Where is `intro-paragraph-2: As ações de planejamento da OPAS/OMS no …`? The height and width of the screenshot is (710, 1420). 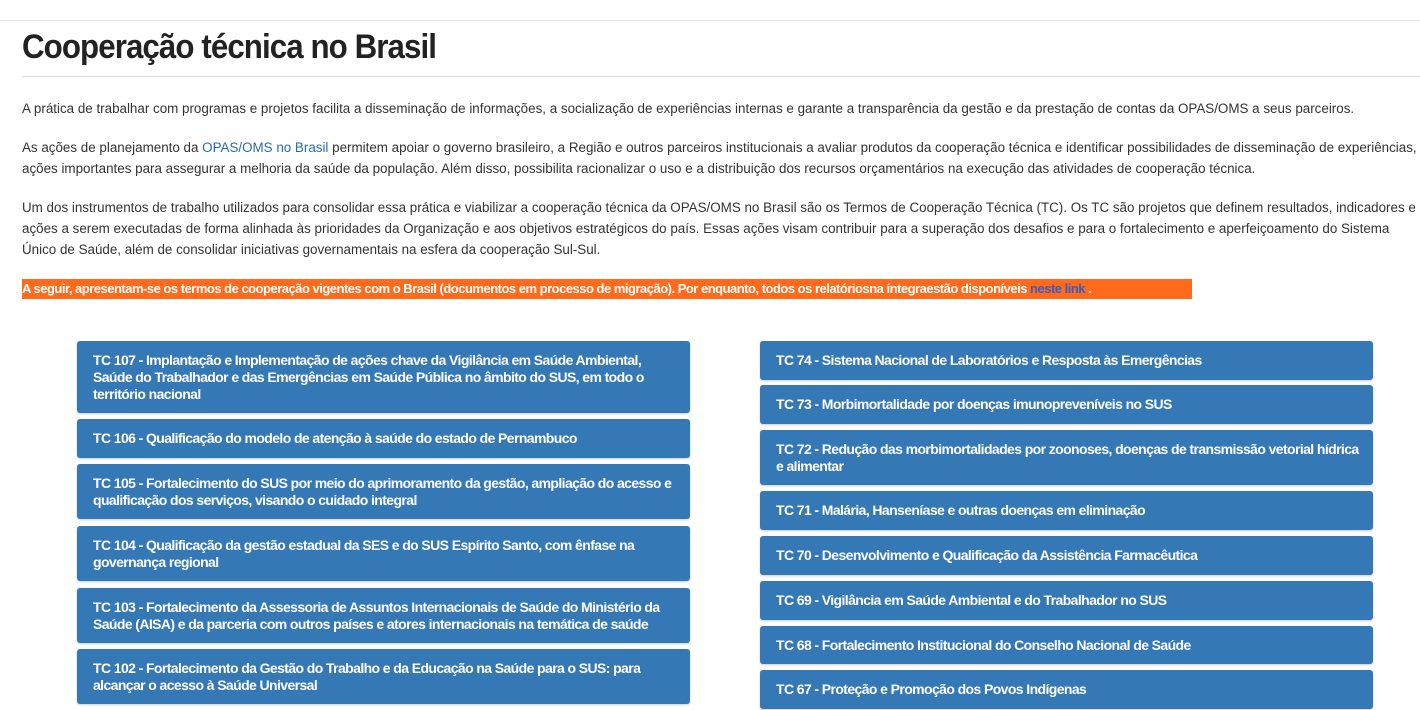 intro-paragraph-2: As ações de planejamento da OPAS/OMS no … is located at coordinates (719, 158).